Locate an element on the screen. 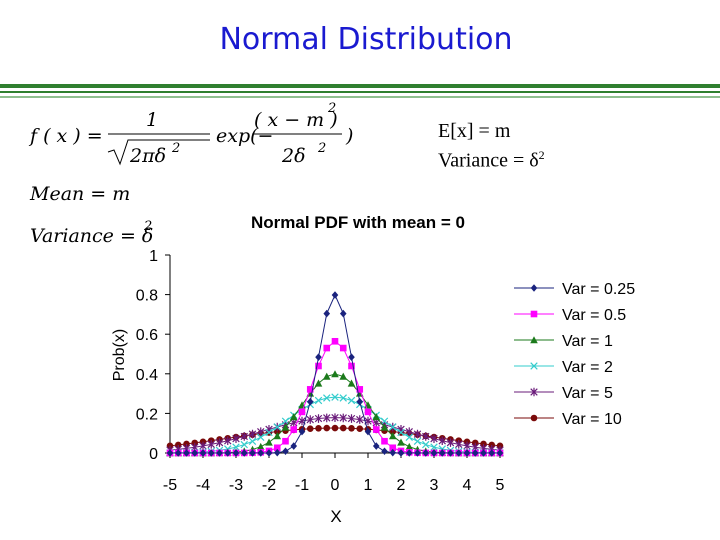  legend-label: Var = 0.5 is located at coordinates (594, 315).